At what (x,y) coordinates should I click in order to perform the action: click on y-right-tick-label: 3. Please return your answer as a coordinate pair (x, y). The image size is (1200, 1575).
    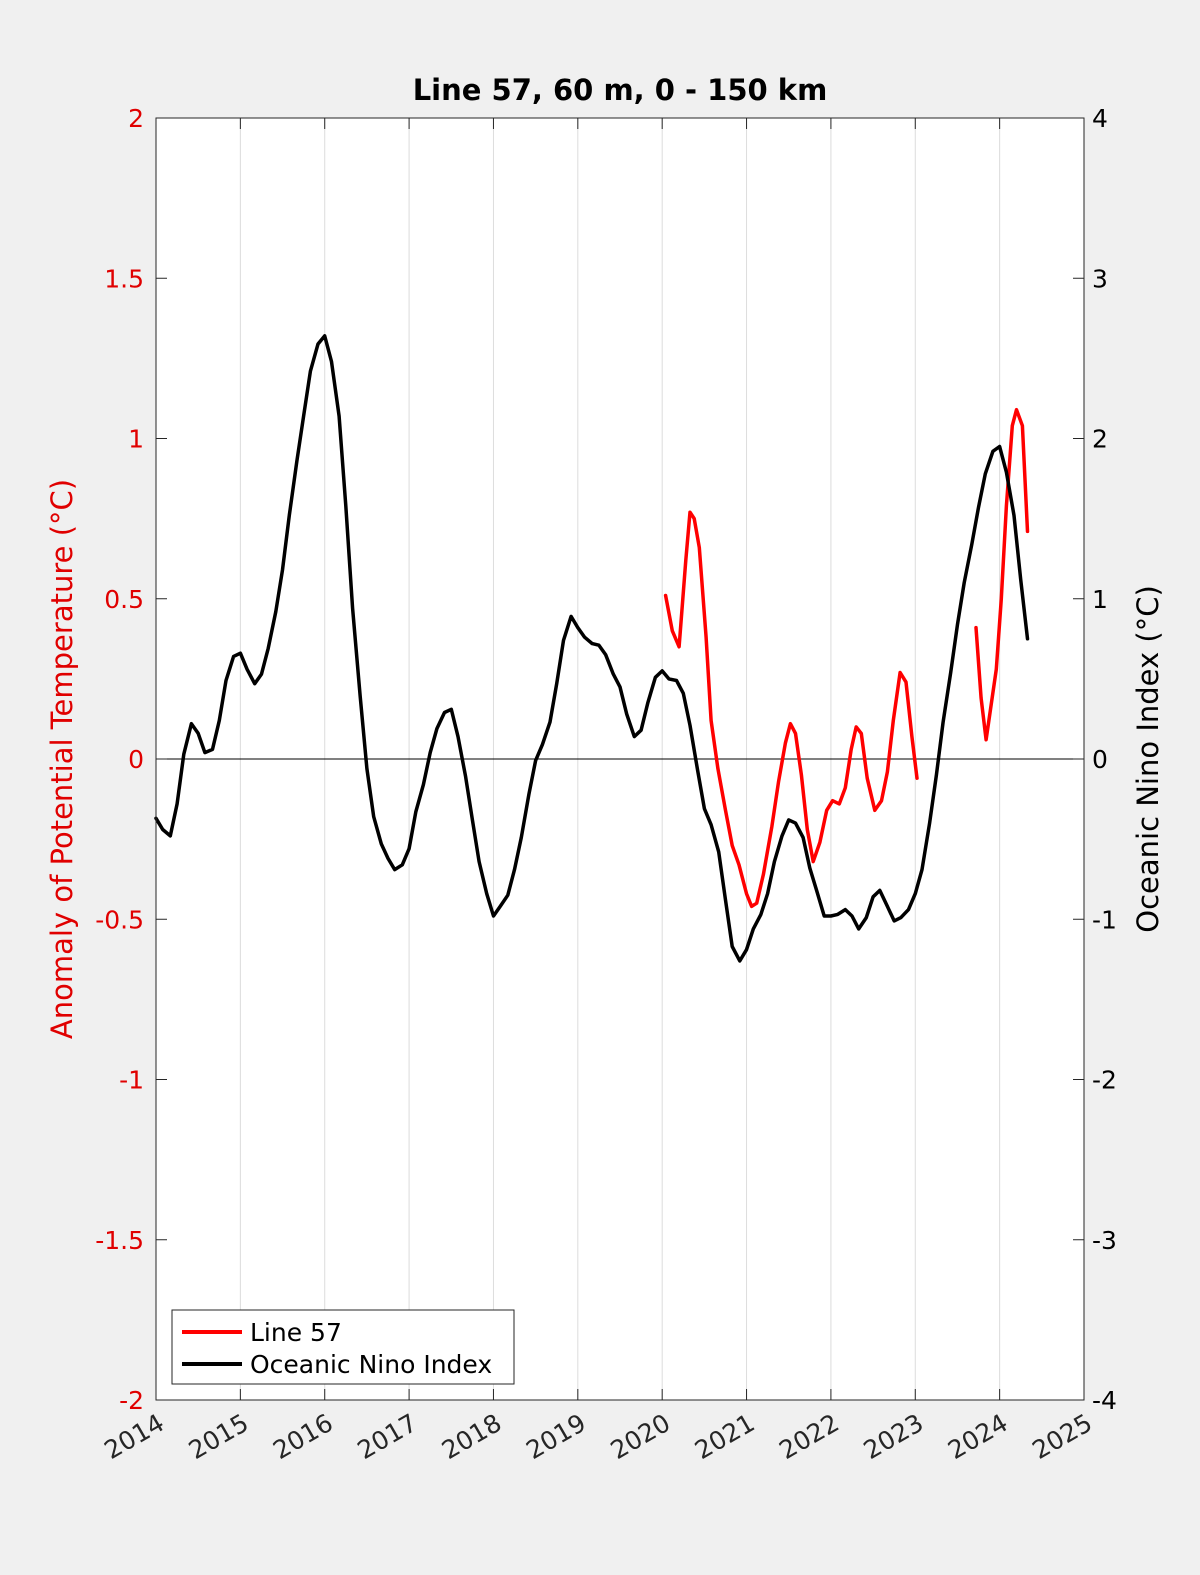
    Looking at the image, I should click on (1100, 278).